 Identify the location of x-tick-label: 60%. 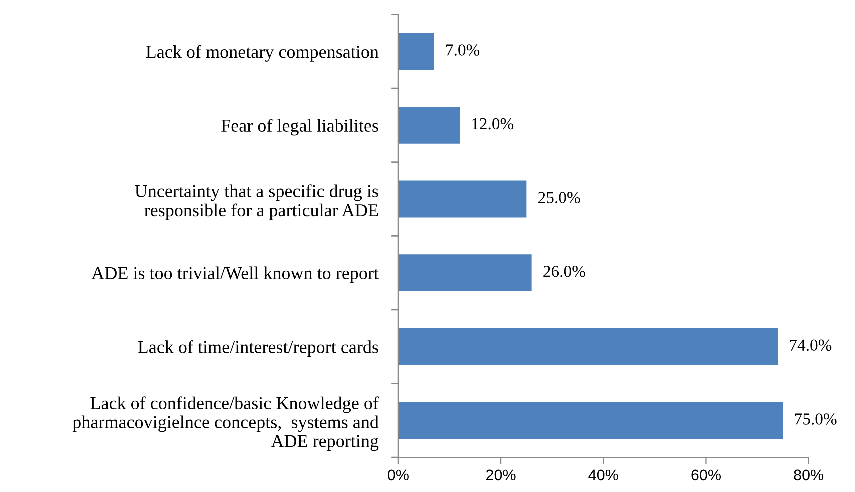
(706, 475).